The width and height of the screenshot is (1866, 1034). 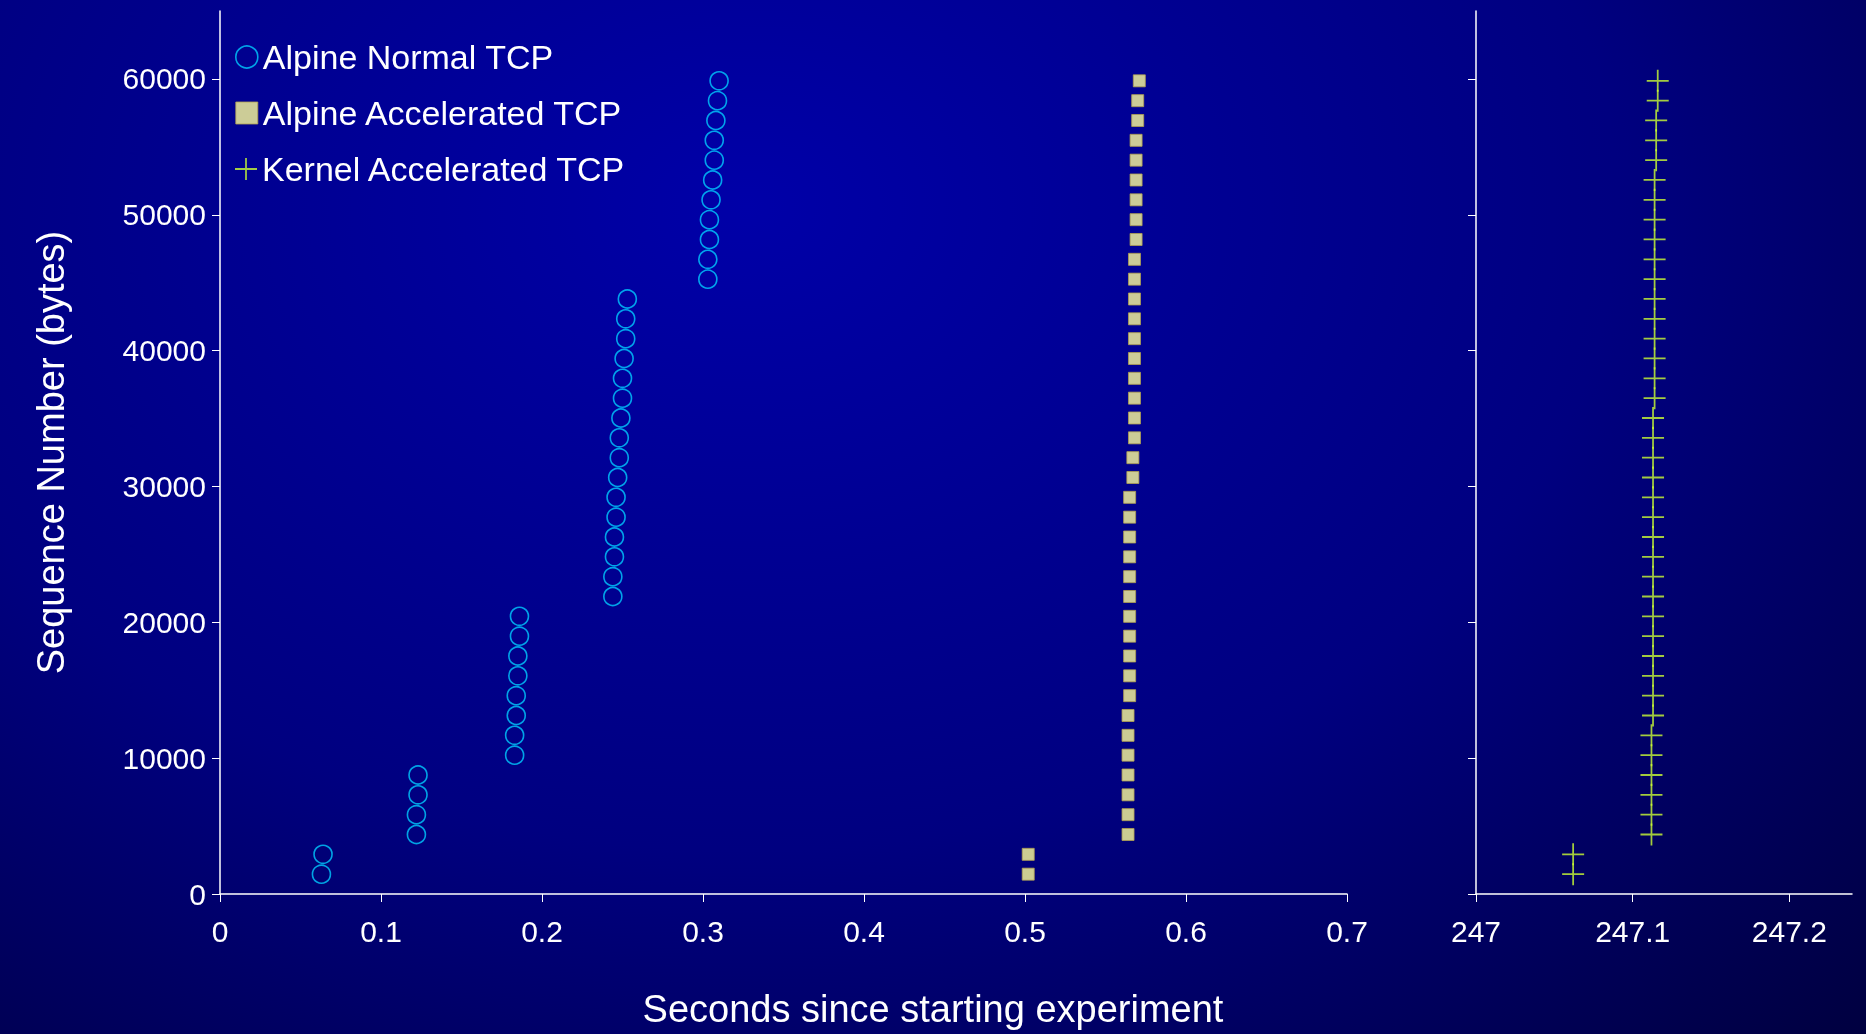 I want to click on y-tick-label: 60000, so click(x=164, y=79).